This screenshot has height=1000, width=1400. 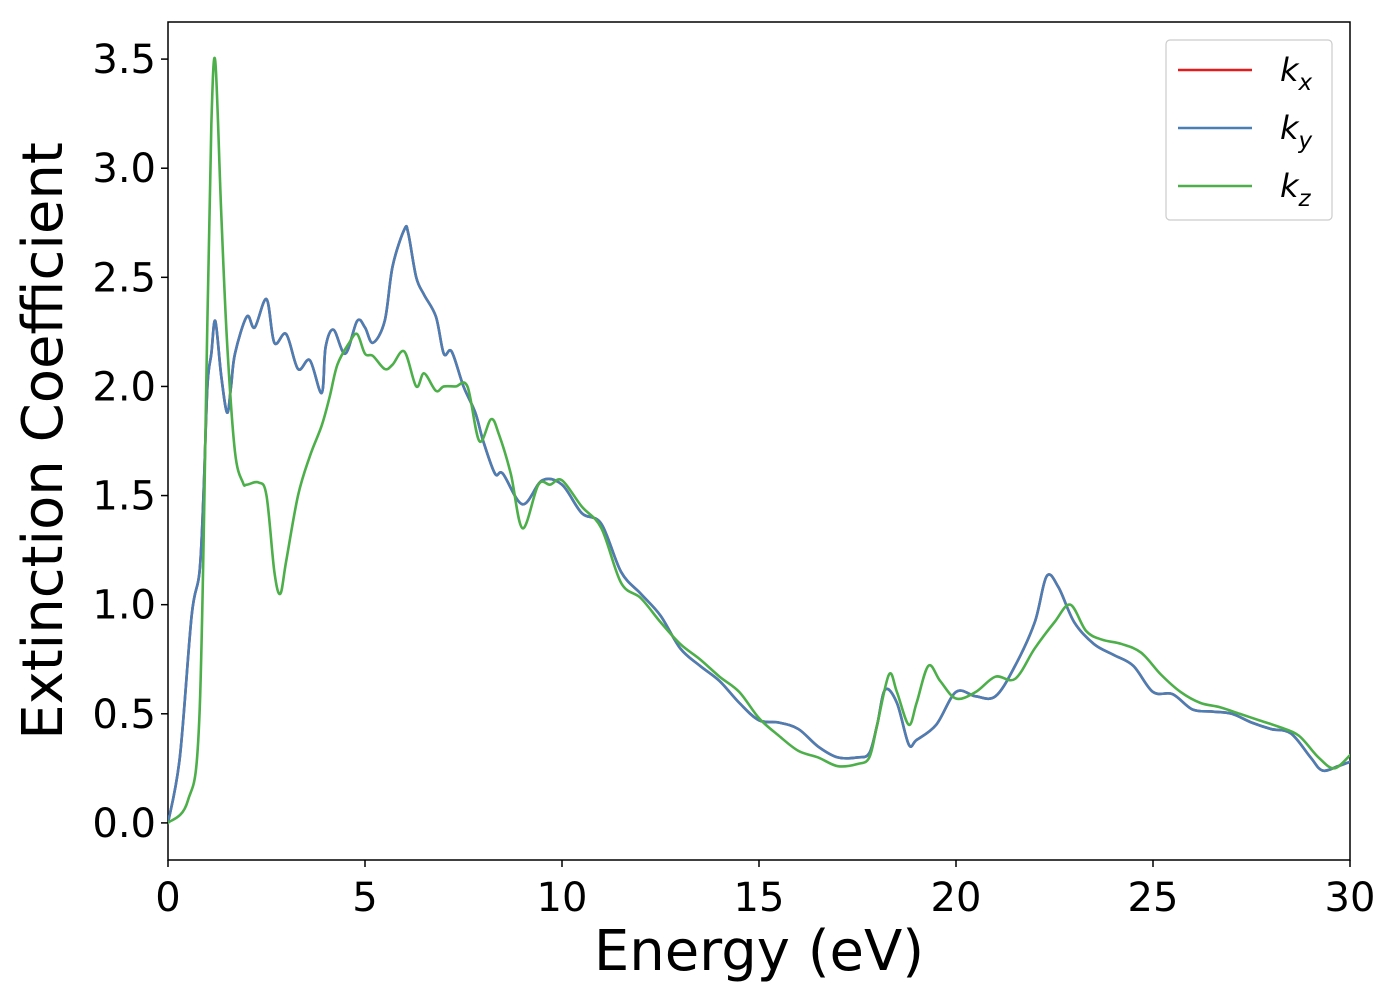 I want to click on x-tick-label: 30, so click(x=1350, y=898).